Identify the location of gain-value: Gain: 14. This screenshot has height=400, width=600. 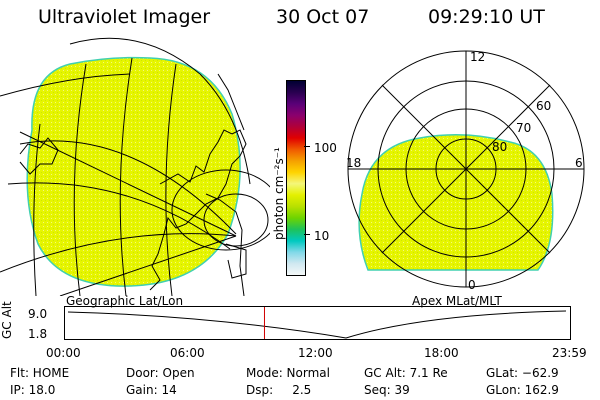
(151, 390).